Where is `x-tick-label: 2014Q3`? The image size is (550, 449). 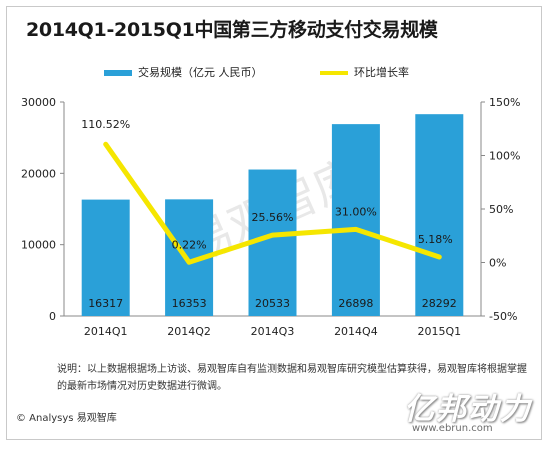
x-tick-label: 2014Q3 is located at coordinates (273, 331).